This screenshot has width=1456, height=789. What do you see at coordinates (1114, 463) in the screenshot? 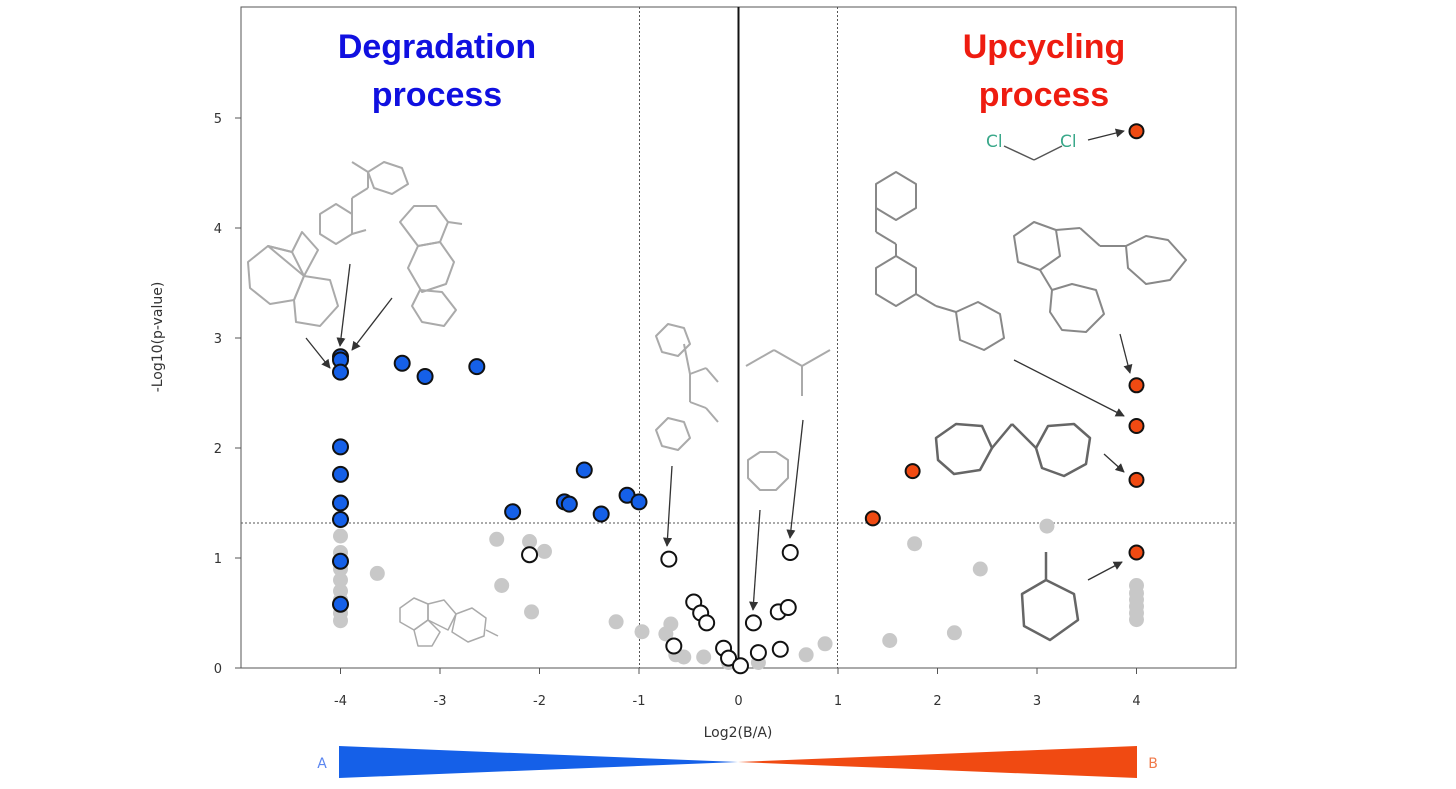
I see `arrow-diphenylmethane` at bounding box center [1114, 463].